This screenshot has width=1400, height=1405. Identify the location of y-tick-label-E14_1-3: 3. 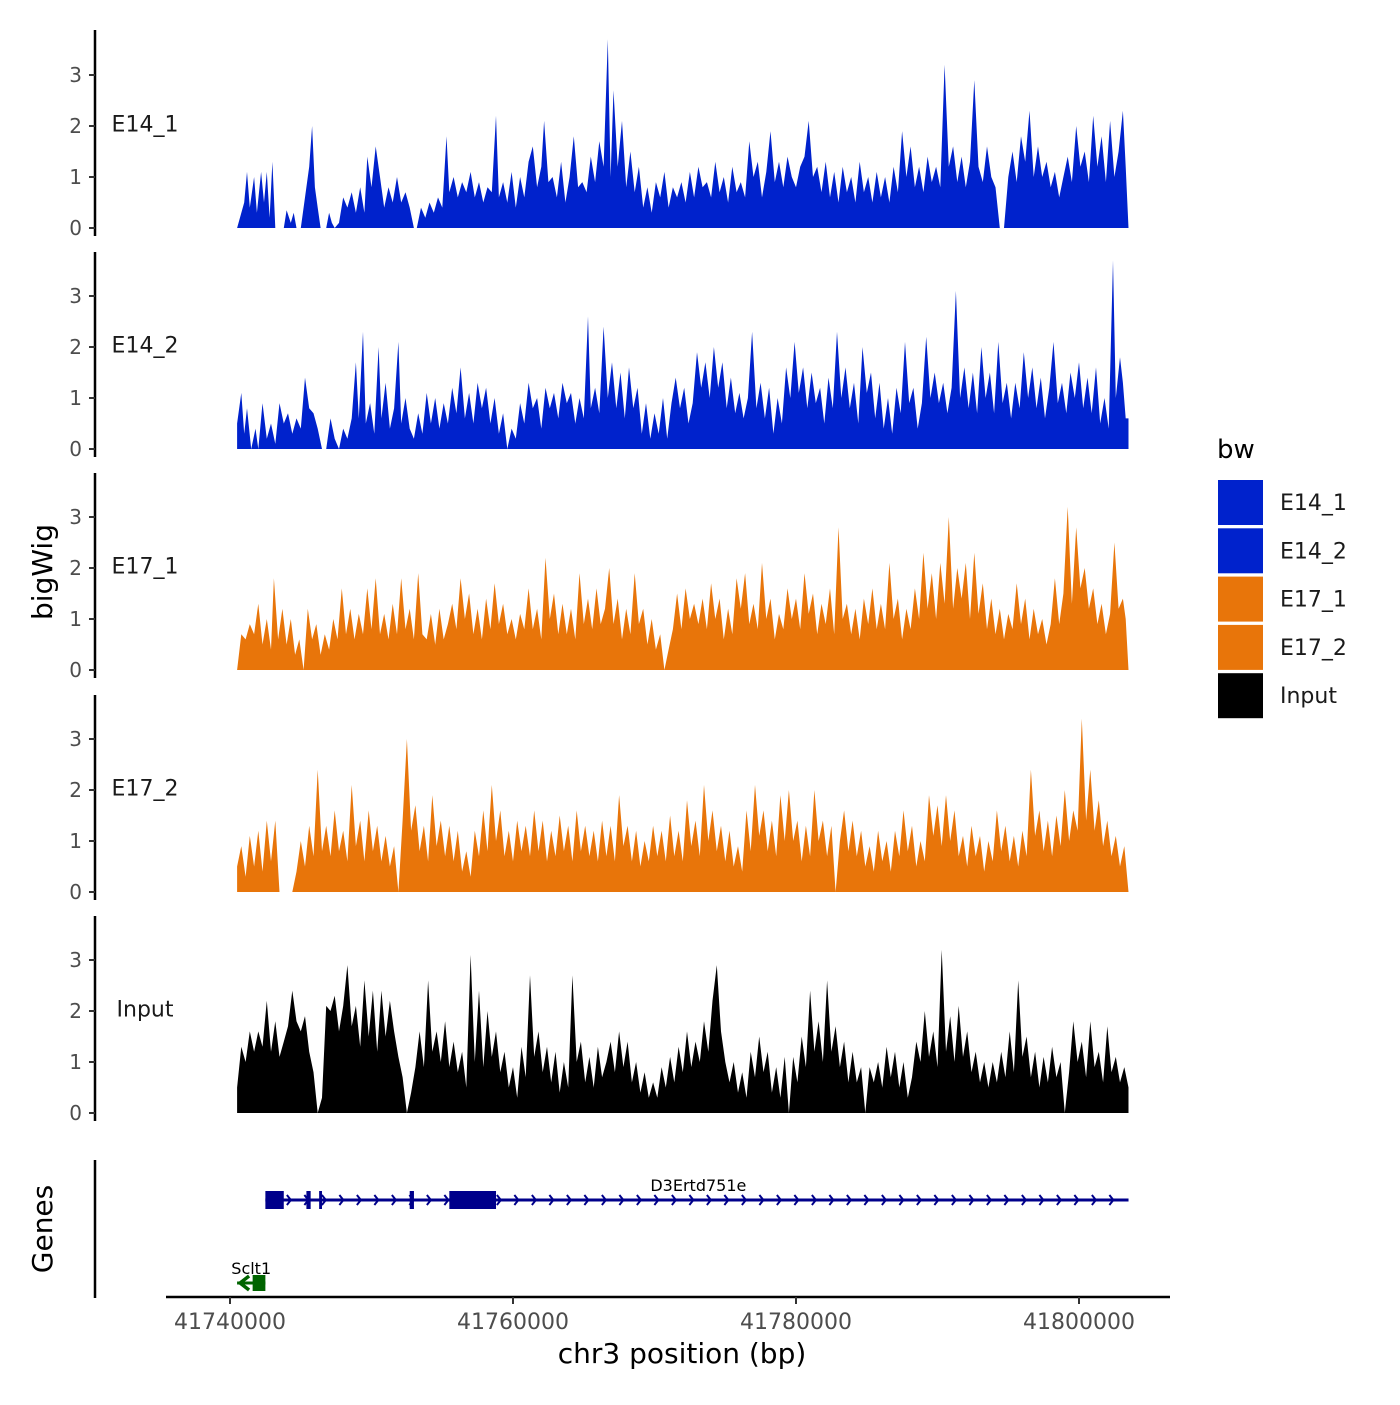
(75, 75).